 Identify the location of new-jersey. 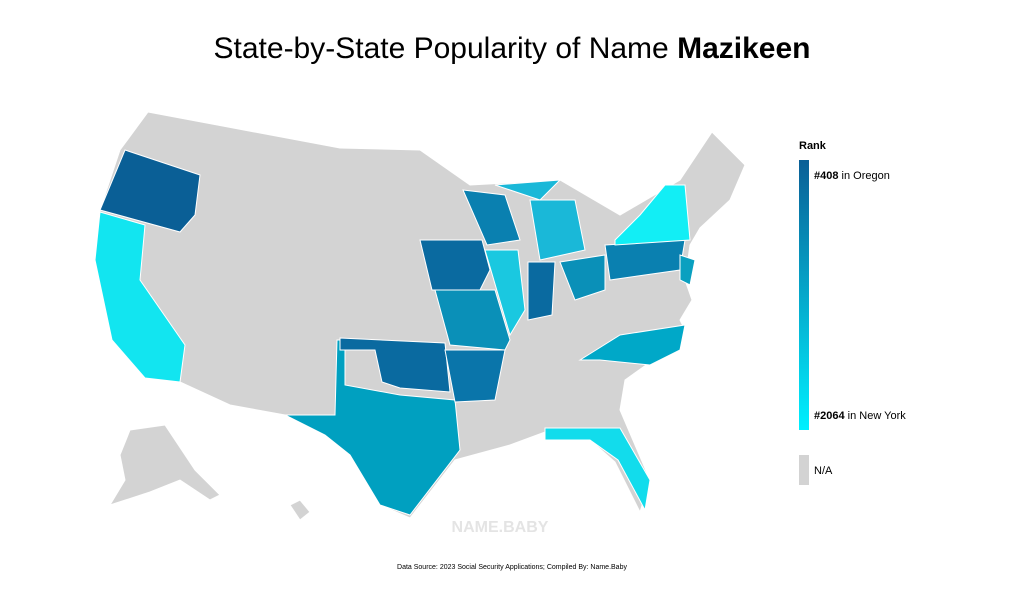
(687, 270).